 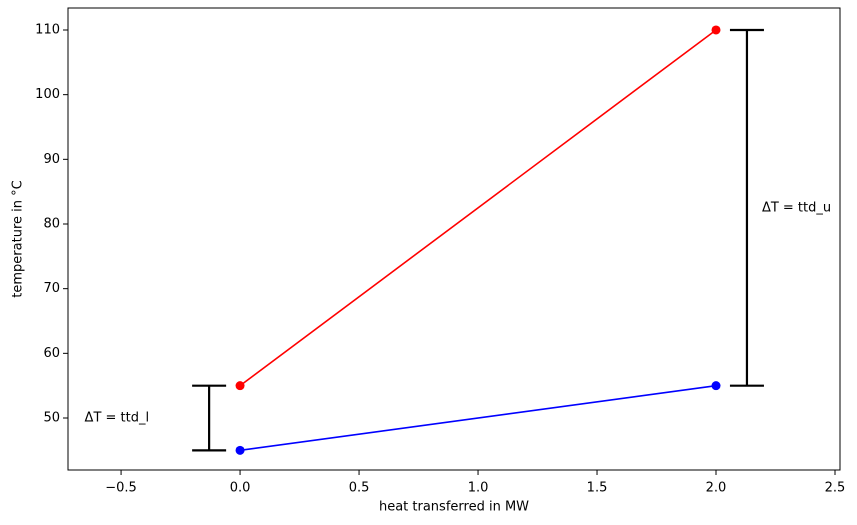 I want to click on x-tick-label: 1.0, so click(x=478, y=488).